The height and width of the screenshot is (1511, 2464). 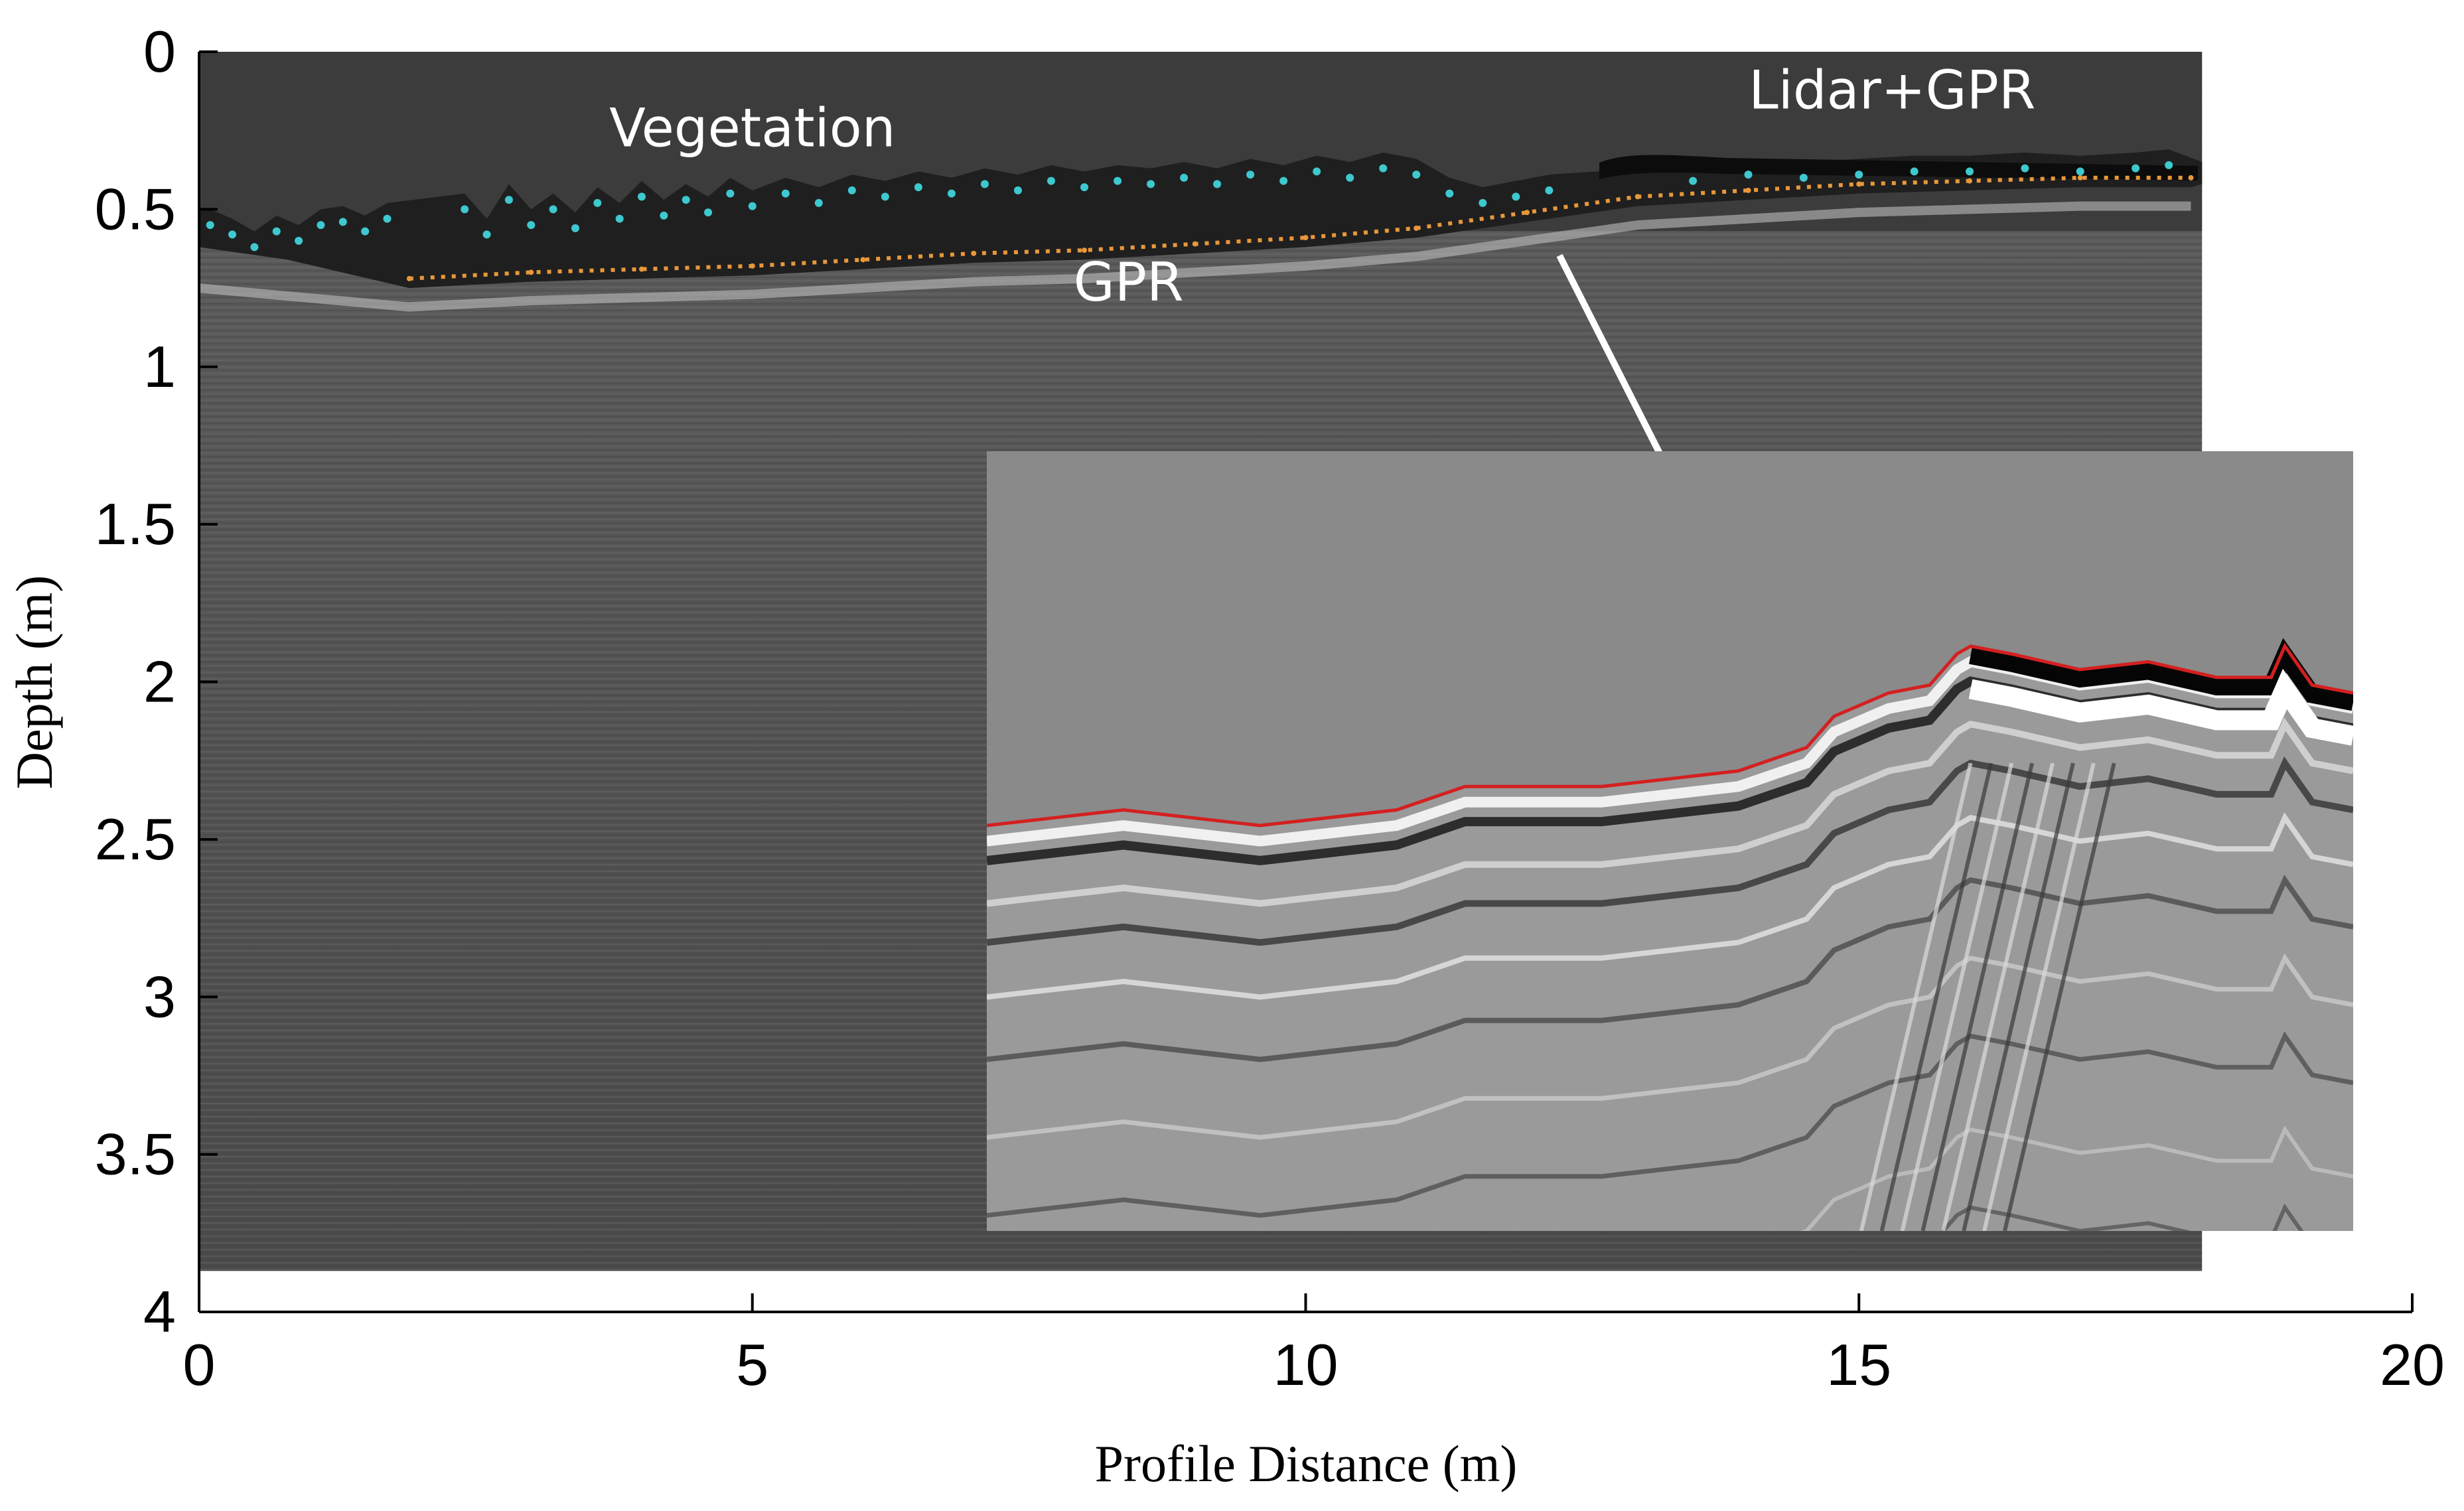 I want to click on y-tick-label: 0, so click(x=159, y=51).